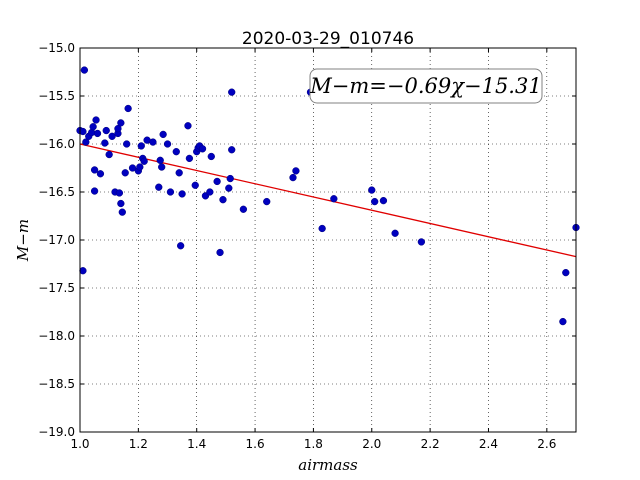 The height and width of the screenshot is (480, 640). What do you see at coordinates (255, 444) in the screenshot?
I see `x-tick-label: 1.6` at bounding box center [255, 444].